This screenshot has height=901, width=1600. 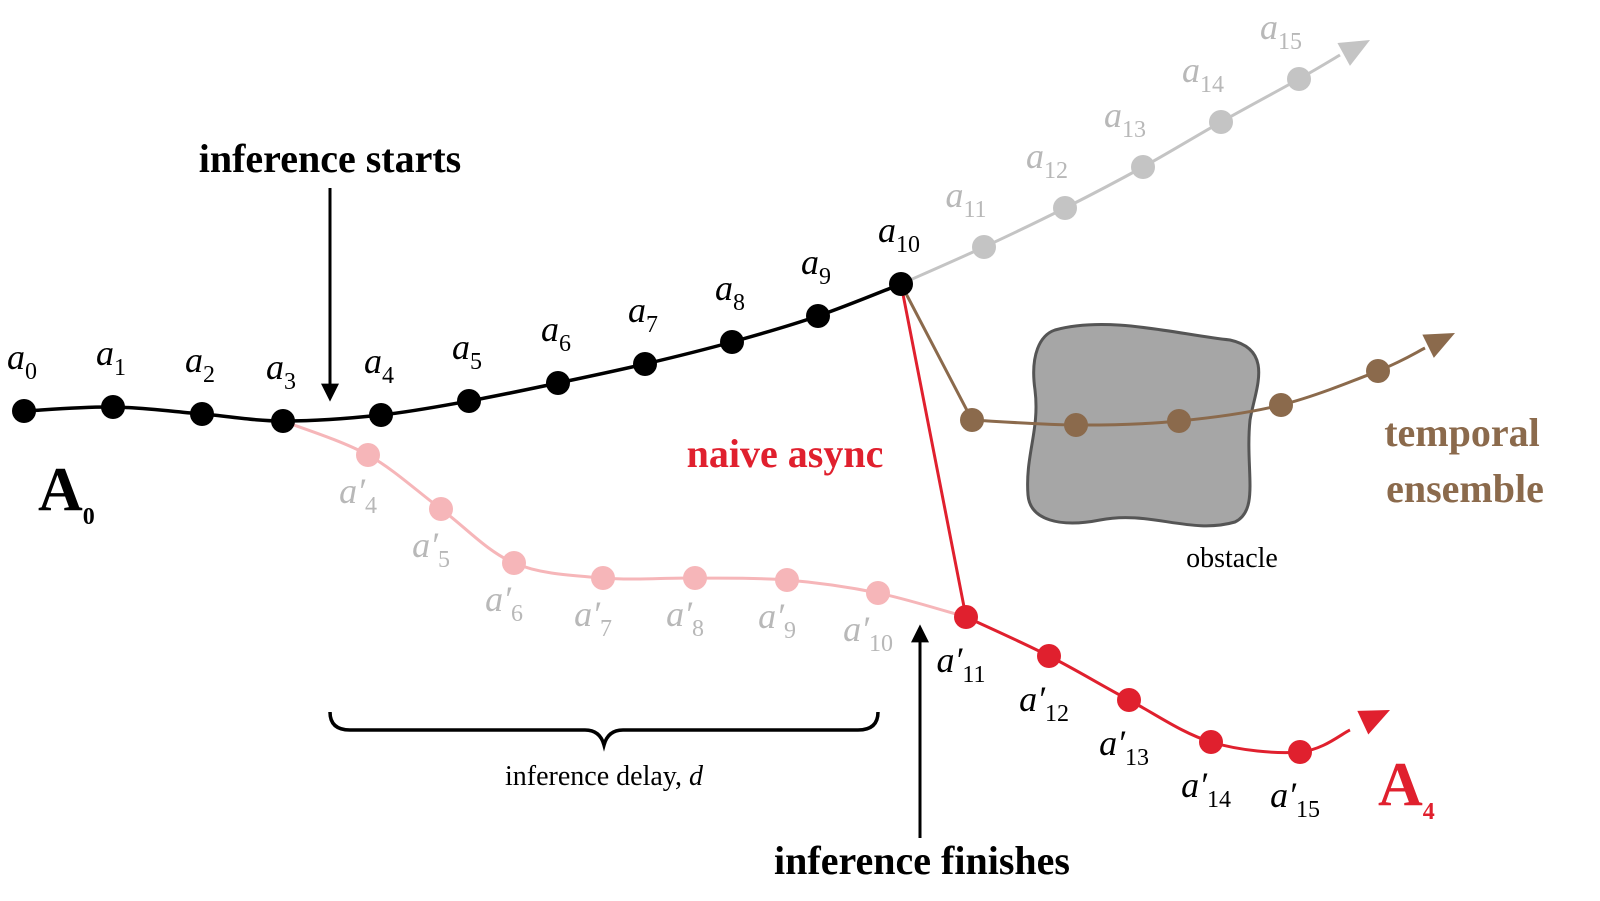 I want to click on action-label: a′10, so click(x=868, y=633).